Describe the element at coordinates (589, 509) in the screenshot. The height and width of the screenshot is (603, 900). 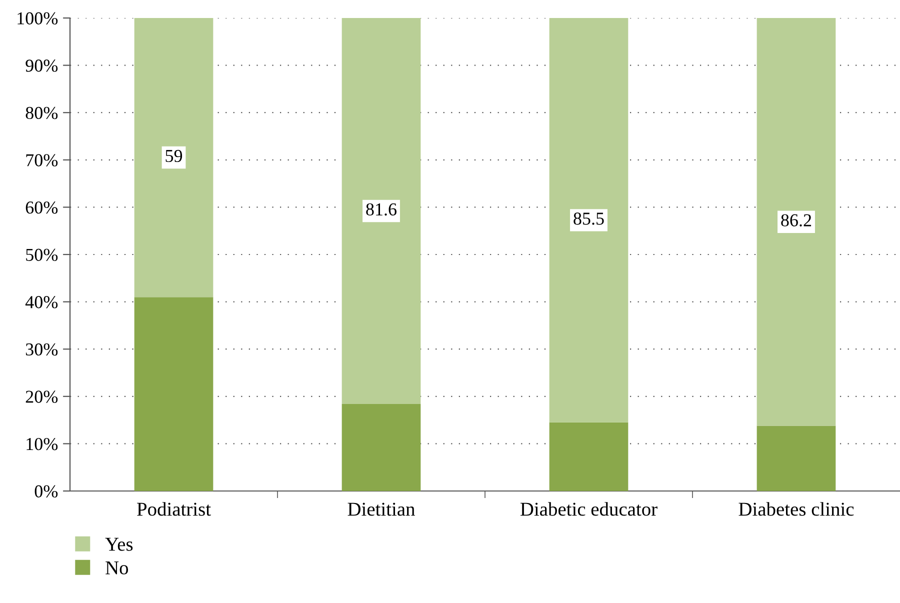
I see `x-tick-label: Diabetic educator` at that location.